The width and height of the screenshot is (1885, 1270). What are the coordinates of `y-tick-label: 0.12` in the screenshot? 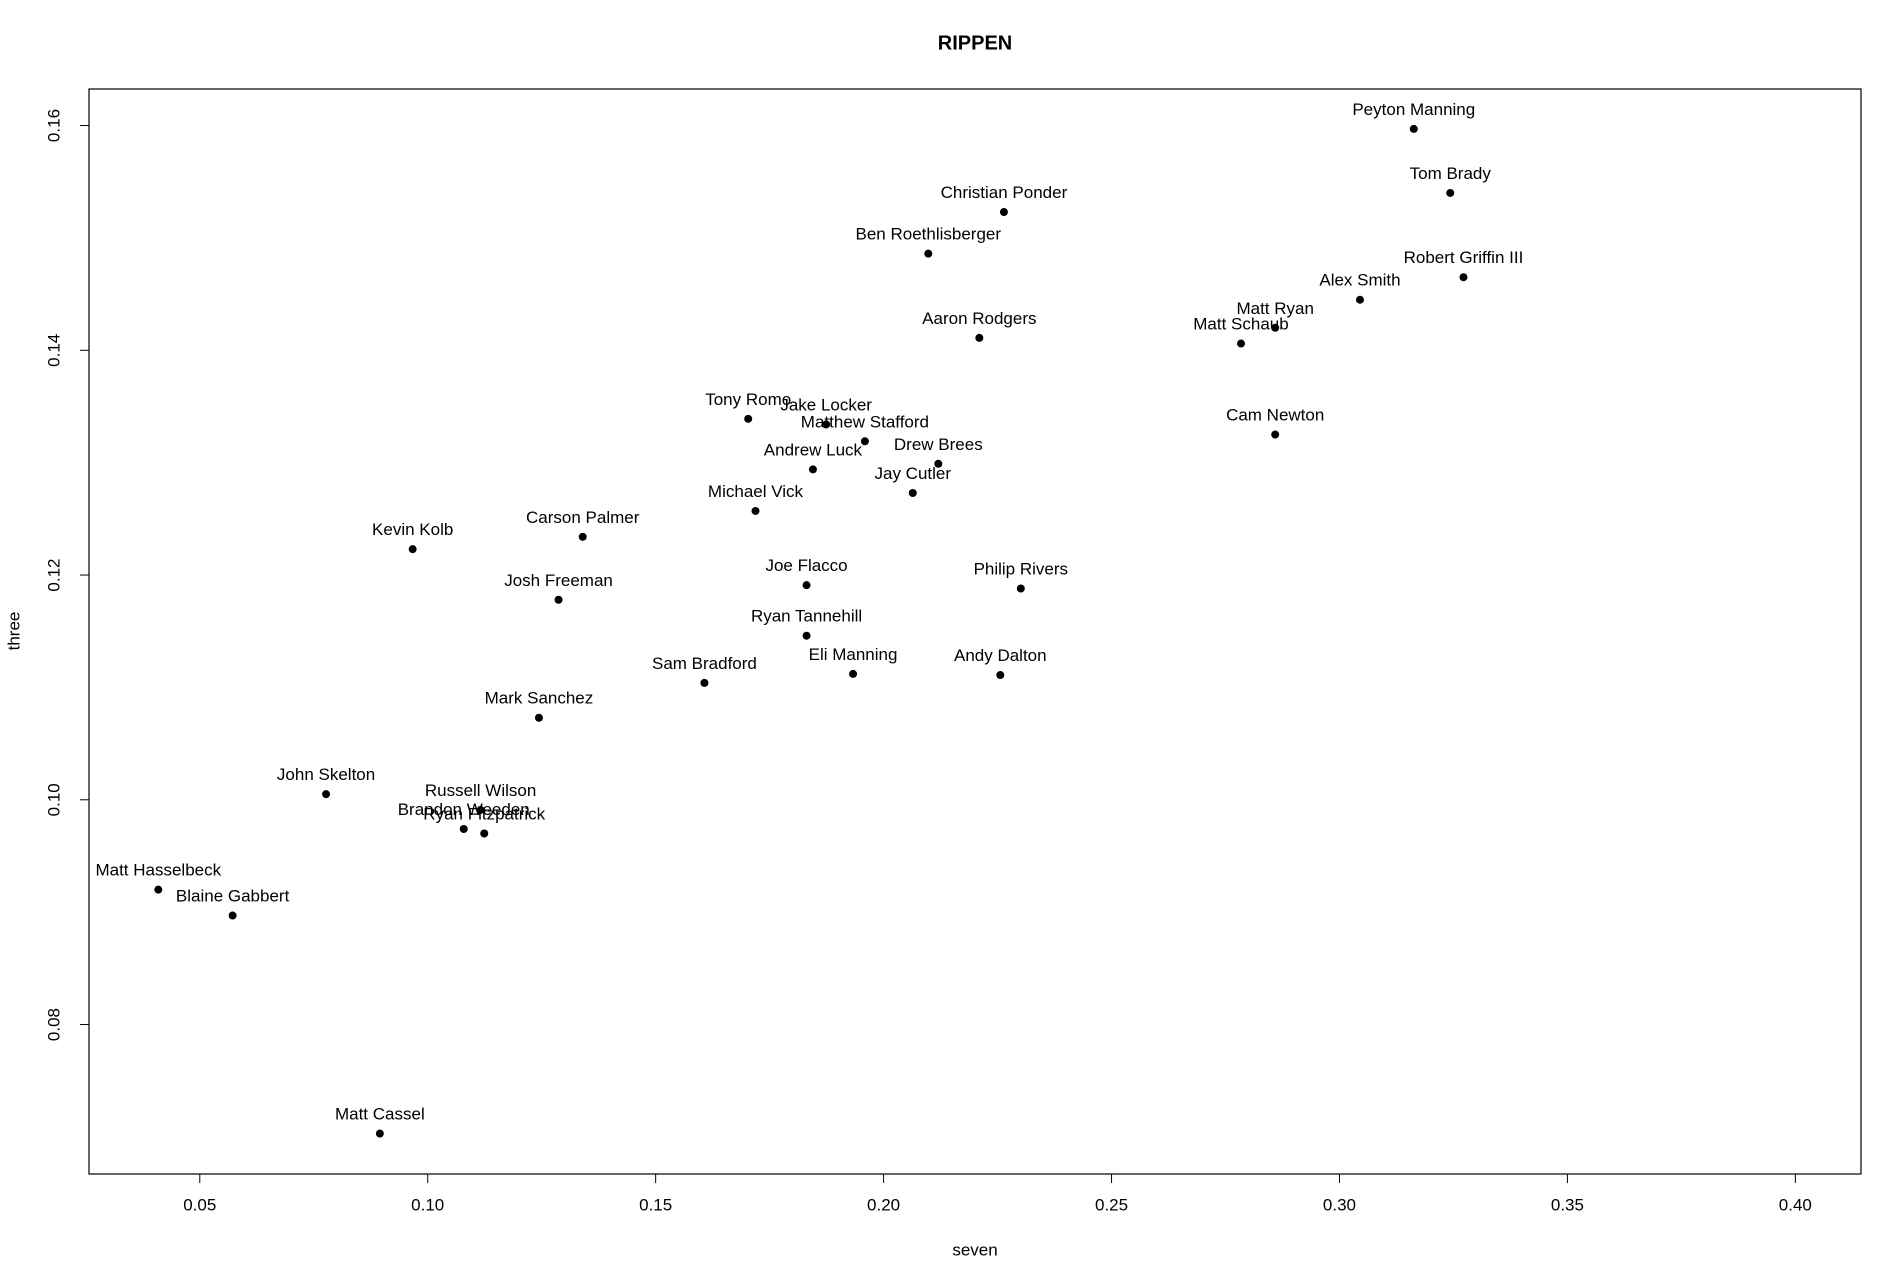 It's located at (53, 574).